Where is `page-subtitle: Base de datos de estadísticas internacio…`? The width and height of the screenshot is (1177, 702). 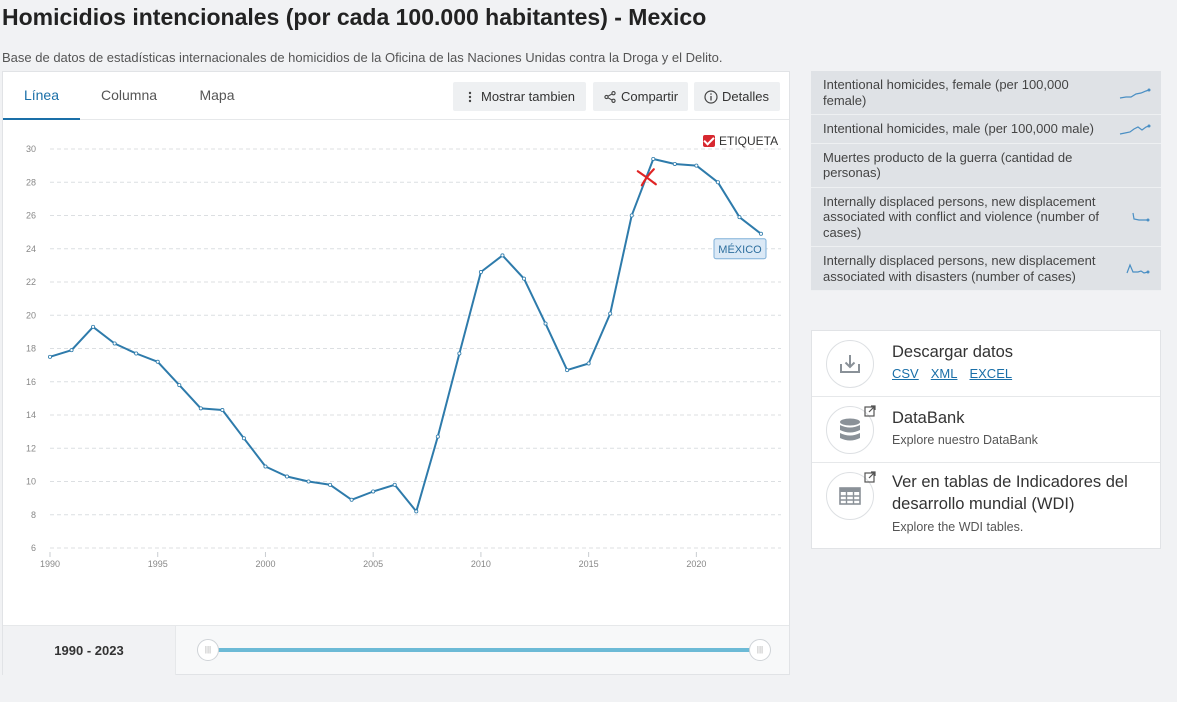 page-subtitle: Base de datos de estadísticas internacio… is located at coordinates (362, 57).